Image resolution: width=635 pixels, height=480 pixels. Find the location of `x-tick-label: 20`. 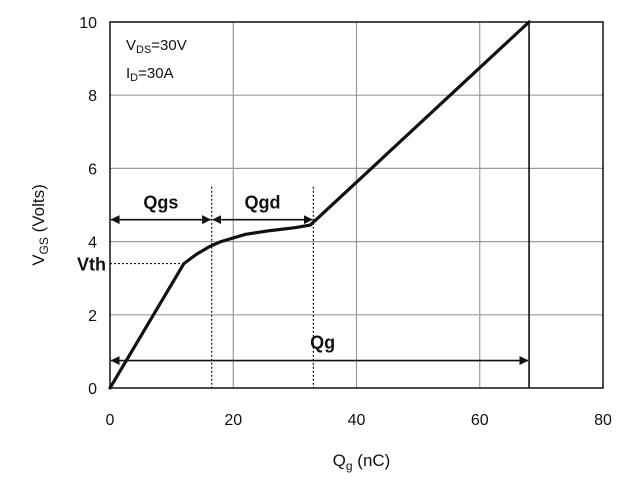

x-tick-label: 20 is located at coordinates (233, 420).